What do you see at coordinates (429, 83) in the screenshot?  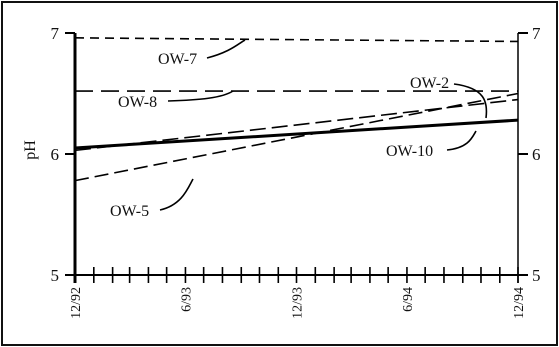 I see `series-label-ow-2: OW-2` at bounding box center [429, 83].